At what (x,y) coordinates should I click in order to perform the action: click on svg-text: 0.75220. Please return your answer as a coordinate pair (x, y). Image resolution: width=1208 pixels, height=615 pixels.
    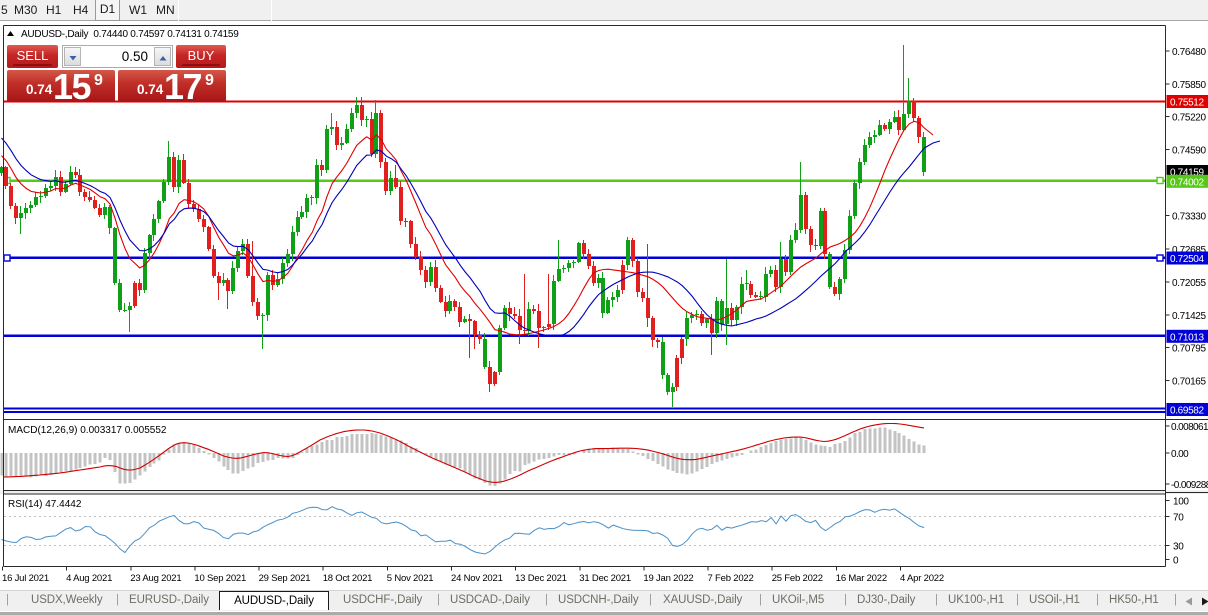
    Looking at the image, I should click on (1189, 118).